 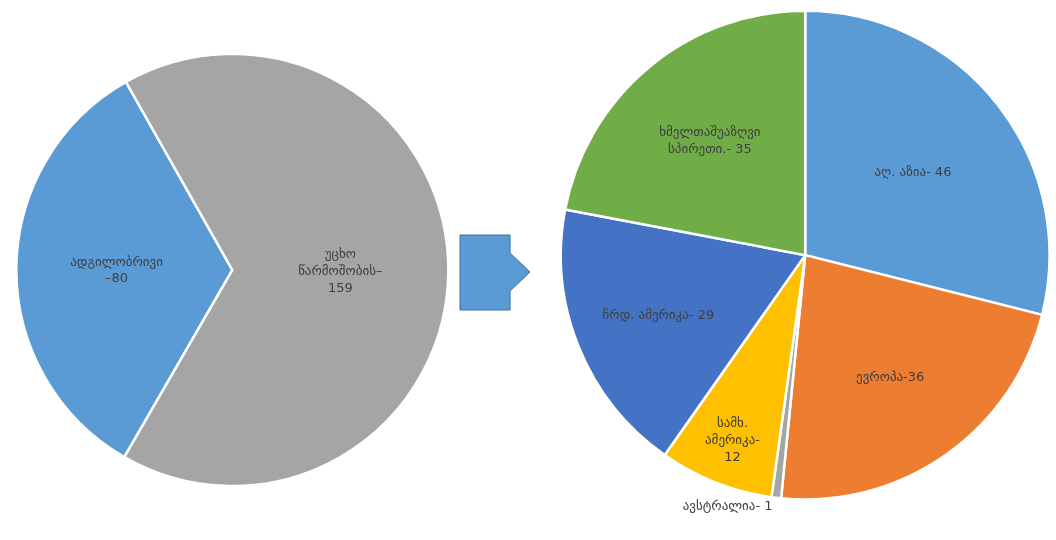 I want to click on slice-label: ავსტრალია- 1, so click(x=727, y=505).